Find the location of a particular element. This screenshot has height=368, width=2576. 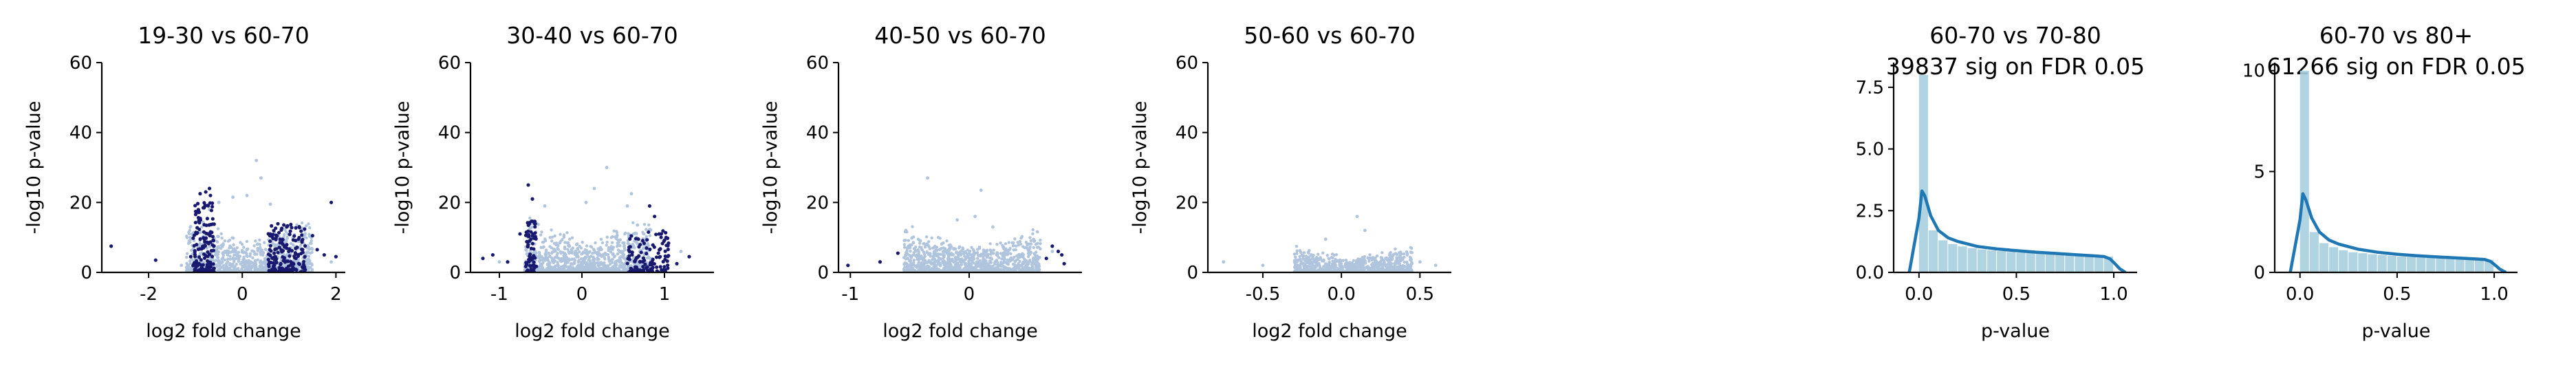

y-tick-label: 20 is located at coordinates (450, 203).